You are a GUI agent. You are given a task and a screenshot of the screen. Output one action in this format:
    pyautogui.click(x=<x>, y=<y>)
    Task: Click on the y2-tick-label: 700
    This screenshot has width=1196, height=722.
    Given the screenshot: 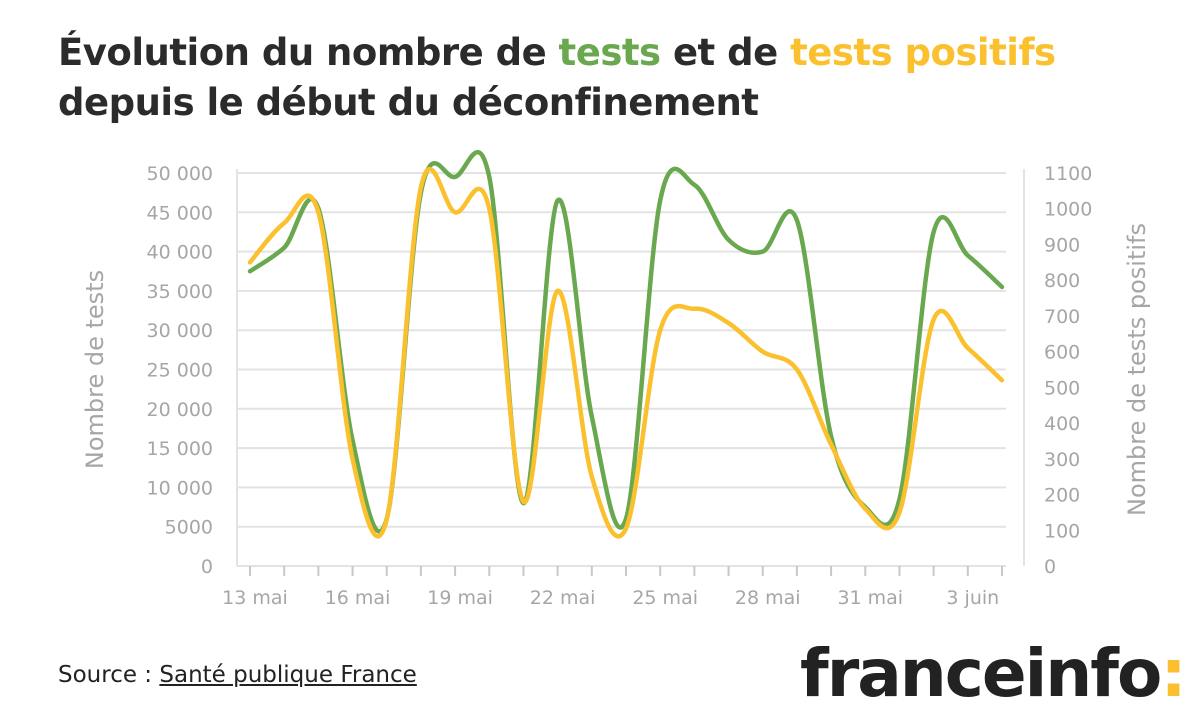 What is the action you would take?
    pyautogui.click(x=1062, y=317)
    